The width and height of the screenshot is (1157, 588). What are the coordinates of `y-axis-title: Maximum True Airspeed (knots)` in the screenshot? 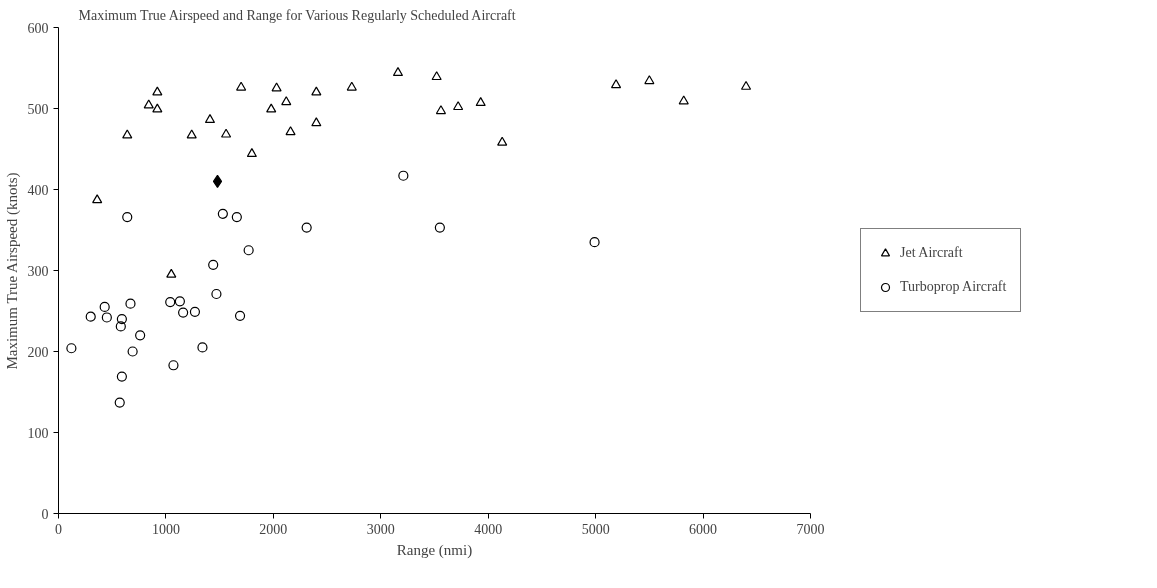 It's located at (12, 271).